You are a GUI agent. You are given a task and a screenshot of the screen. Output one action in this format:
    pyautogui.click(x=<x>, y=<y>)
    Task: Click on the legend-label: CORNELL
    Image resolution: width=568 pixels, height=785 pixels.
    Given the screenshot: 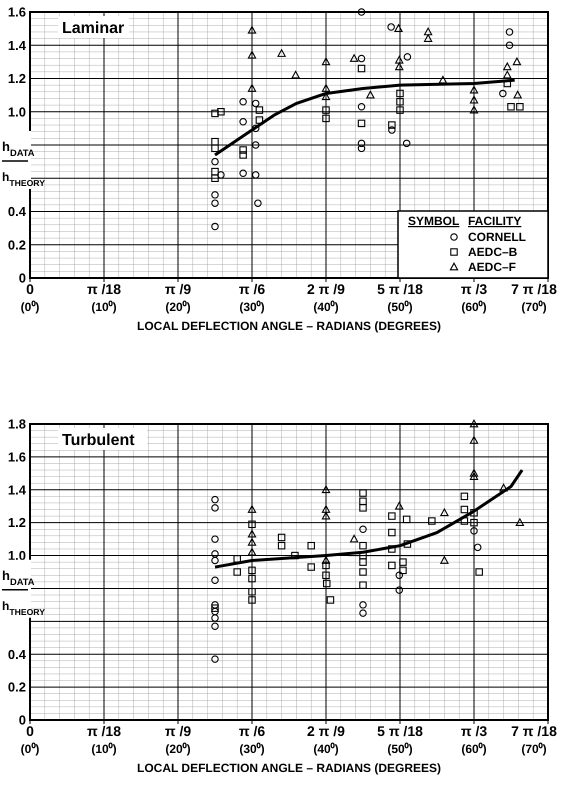 What is the action you would take?
    pyautogui.click(x=497, y=237)
    